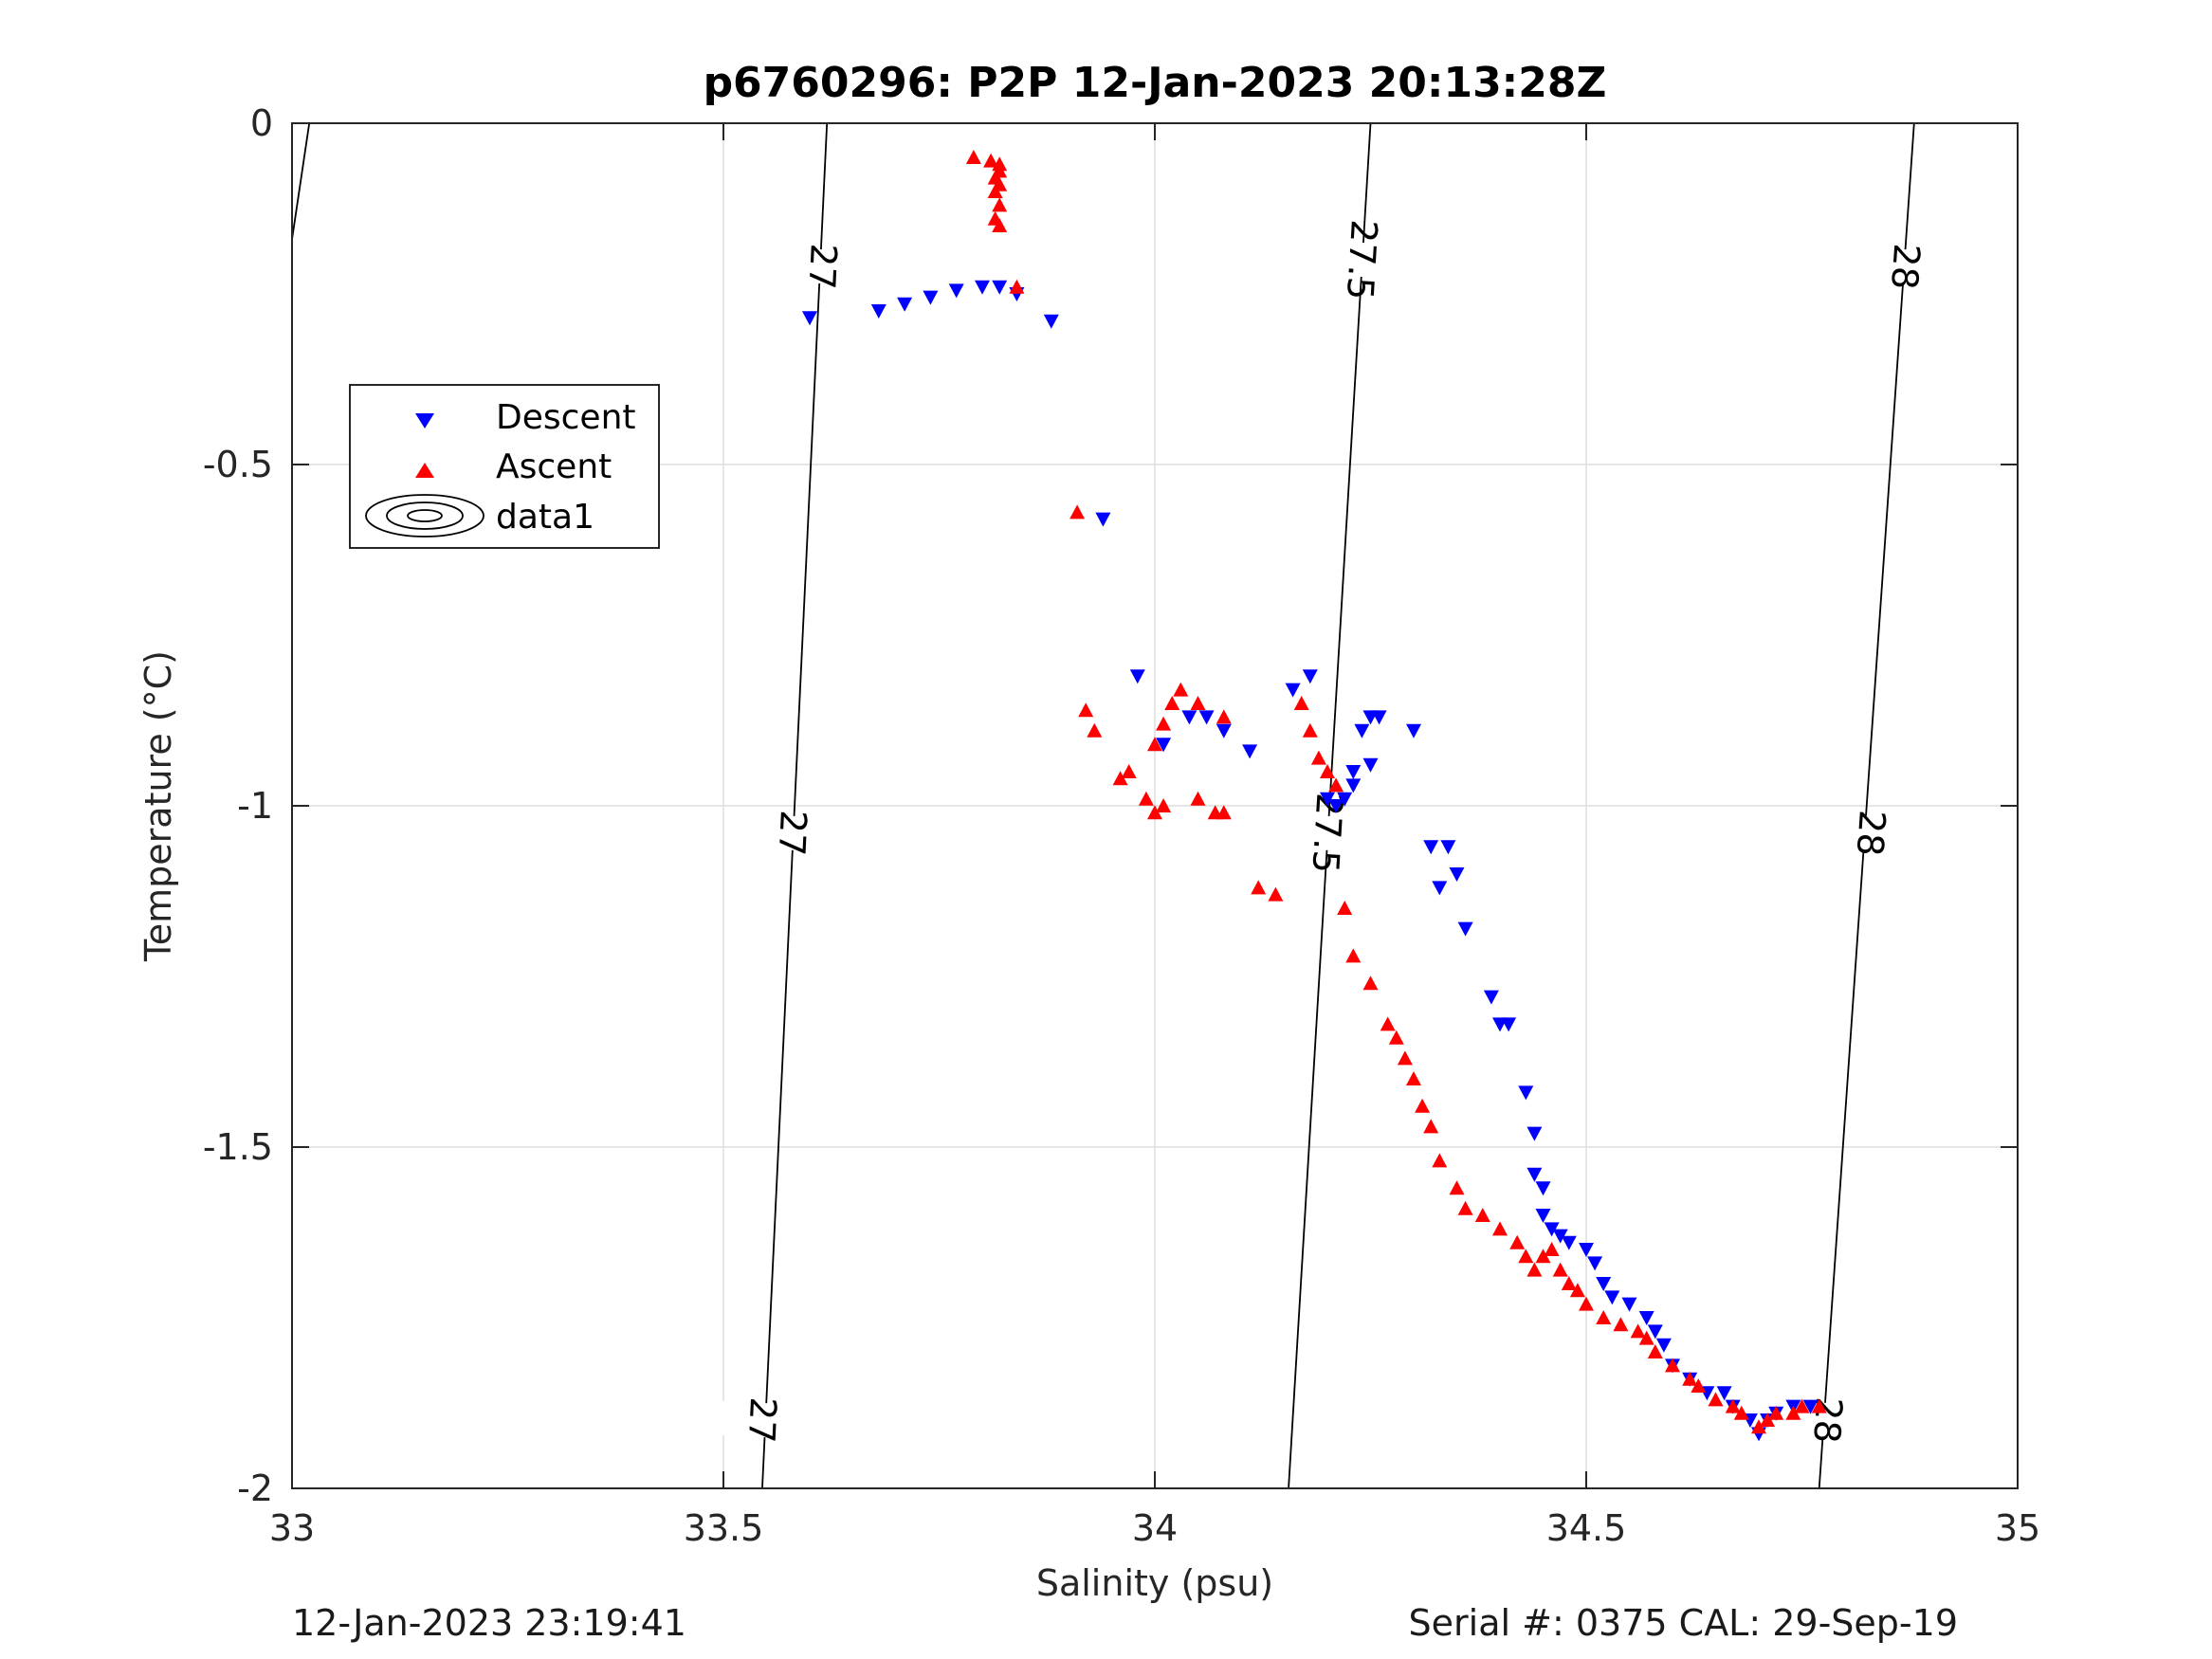  I want to click on contour-line-edge, so click(301, 181).